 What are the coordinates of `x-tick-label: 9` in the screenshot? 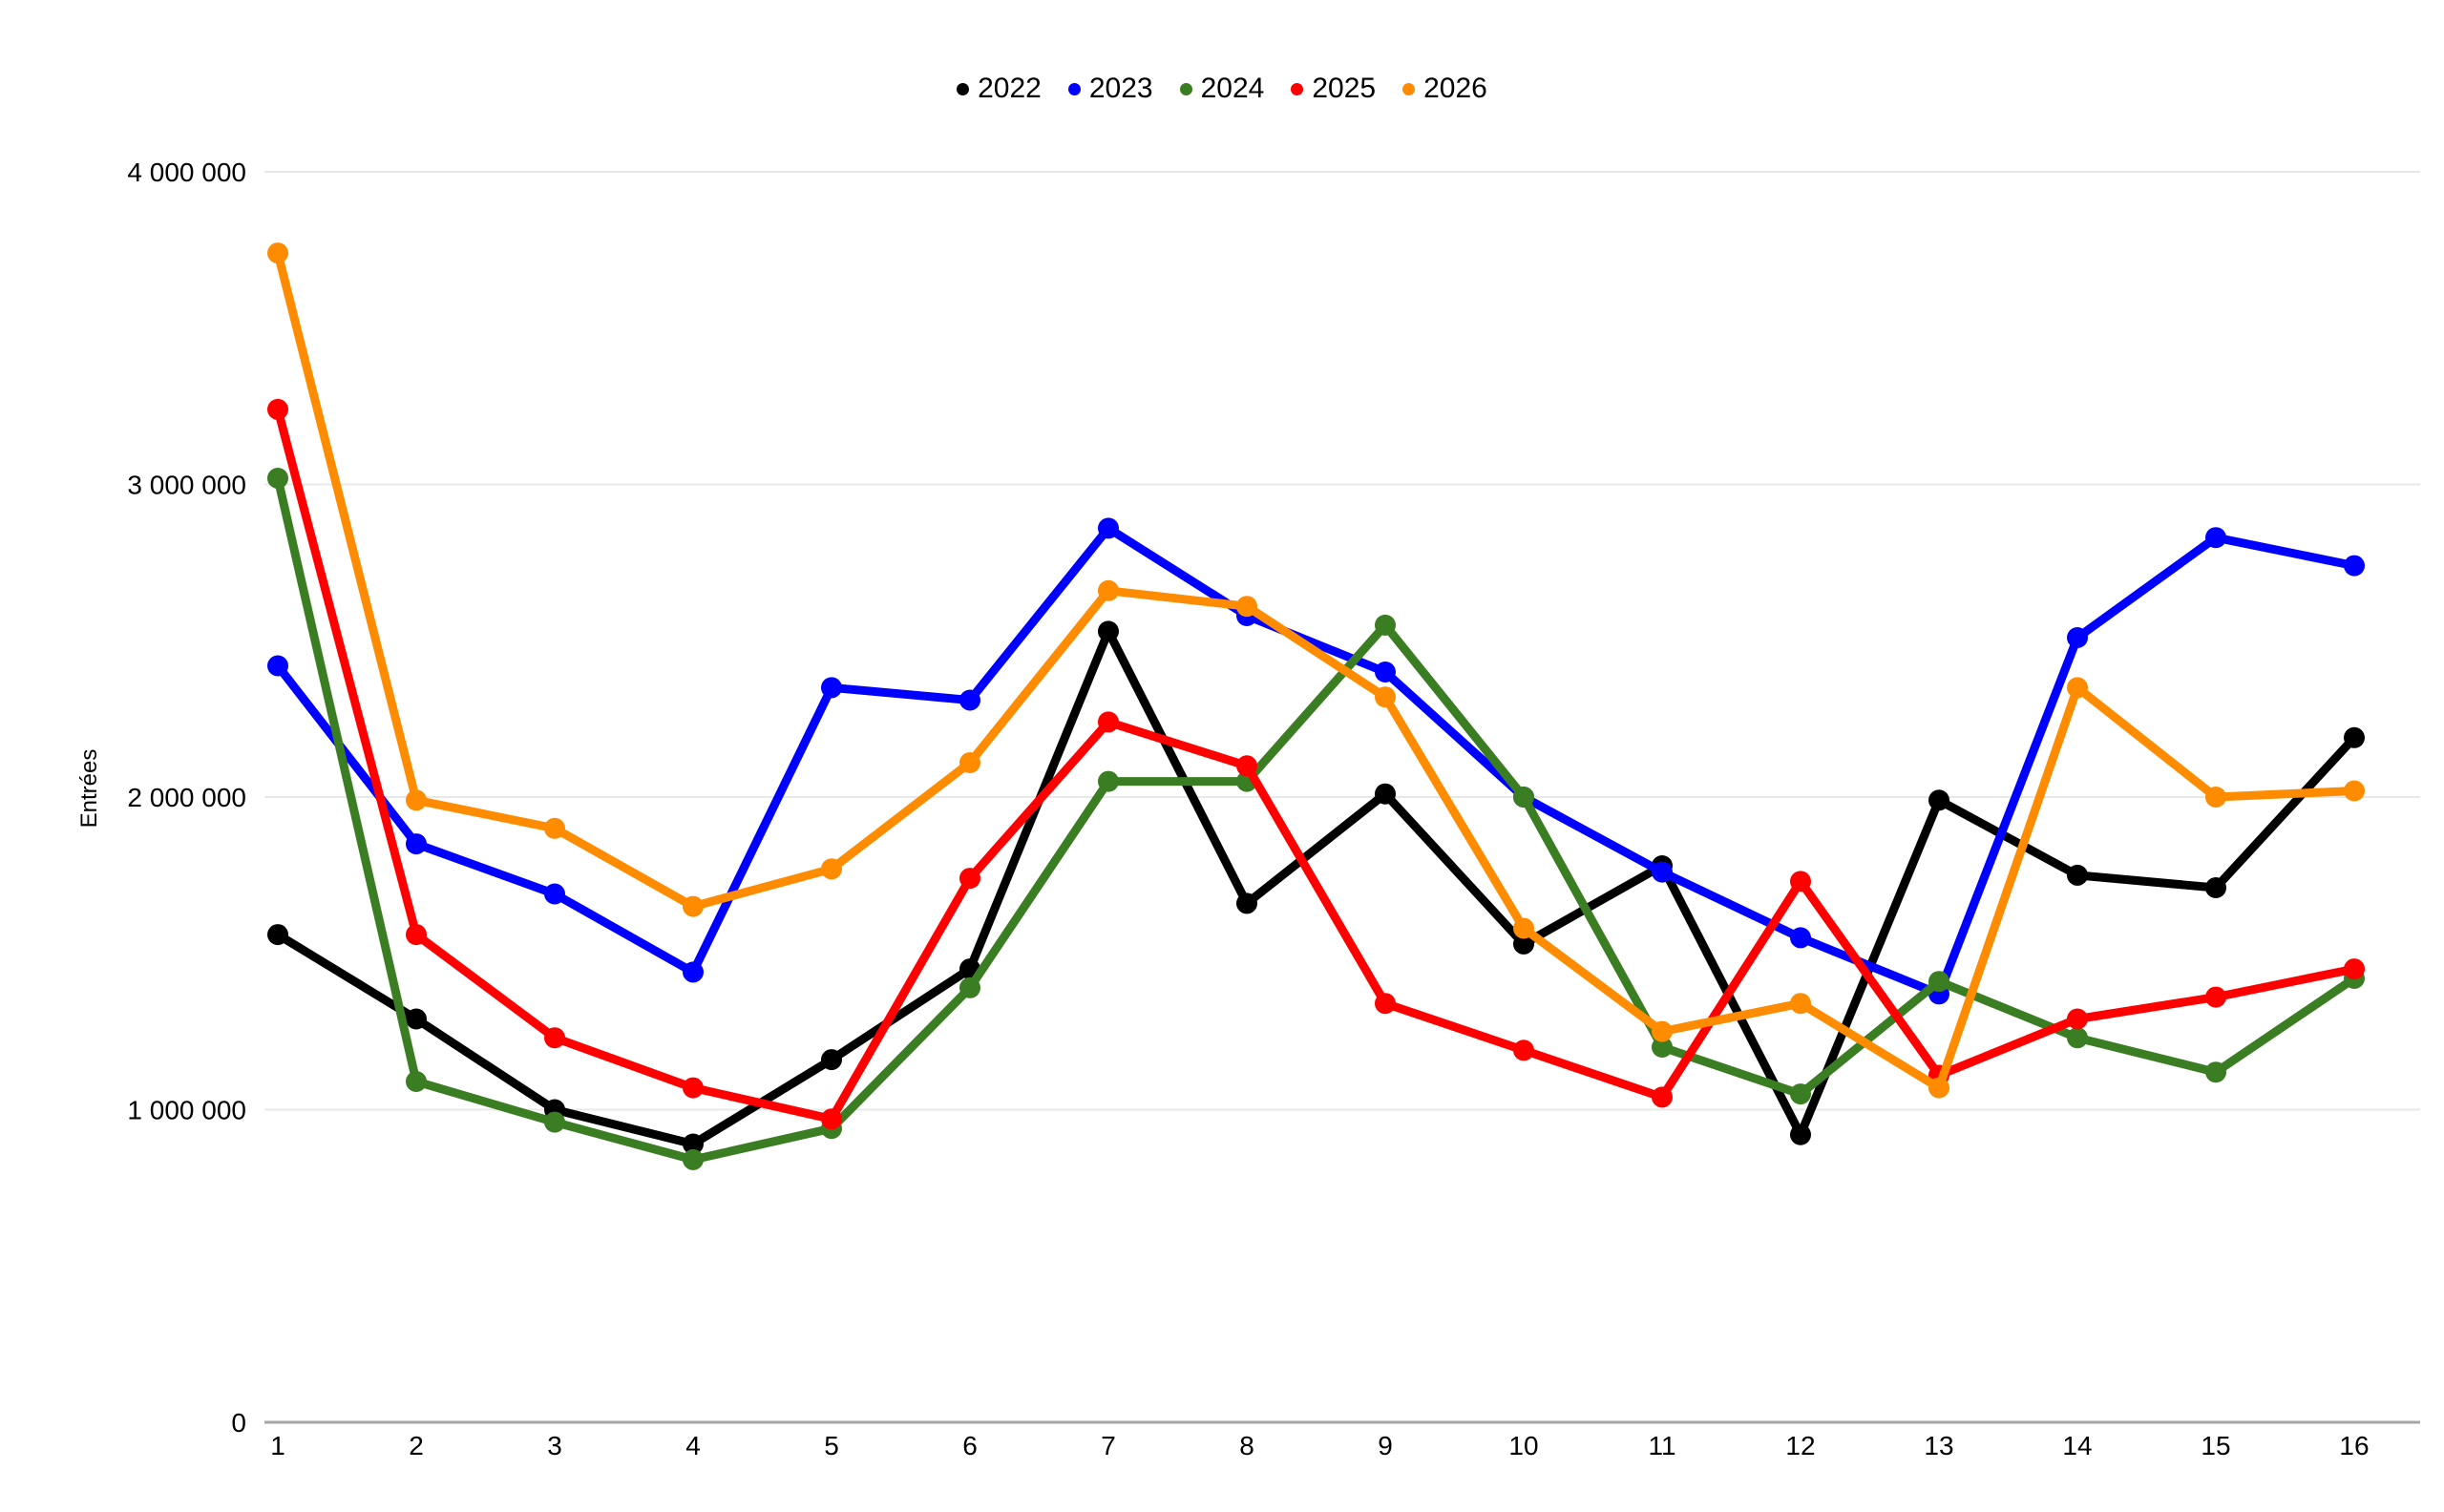 It's located at (1386, 1446).